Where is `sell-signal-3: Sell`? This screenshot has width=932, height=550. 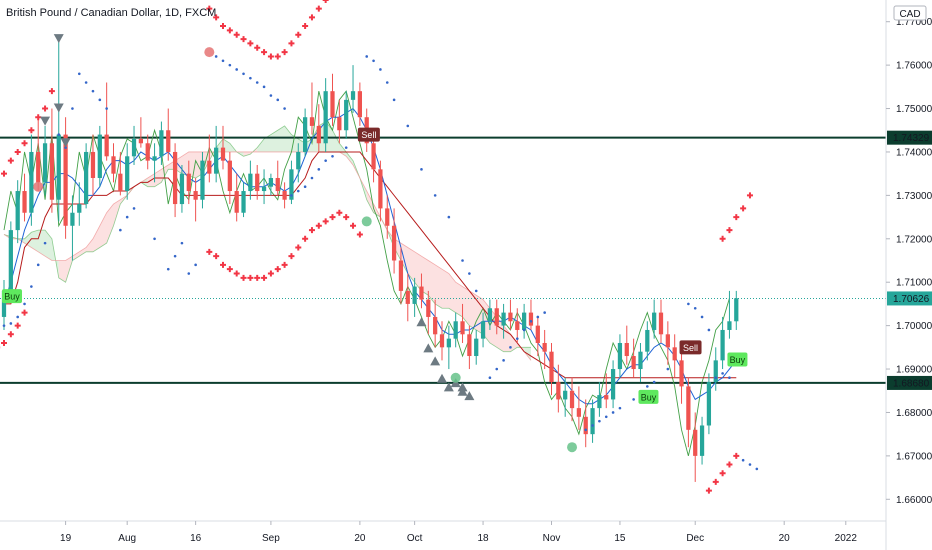
sell-signal-3: Sell is located at coordinates (690, 347).